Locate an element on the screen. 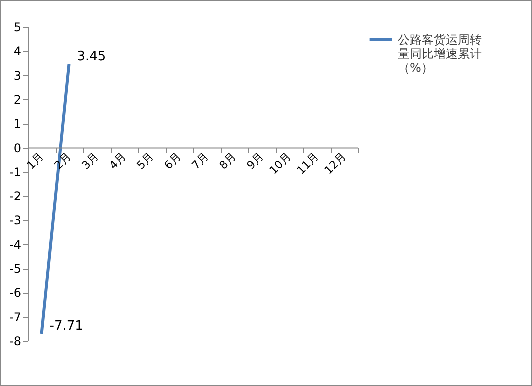 The width and height of the screenshot is (532, 386). data-label: -7.71 is located at coordinates (67, 326).